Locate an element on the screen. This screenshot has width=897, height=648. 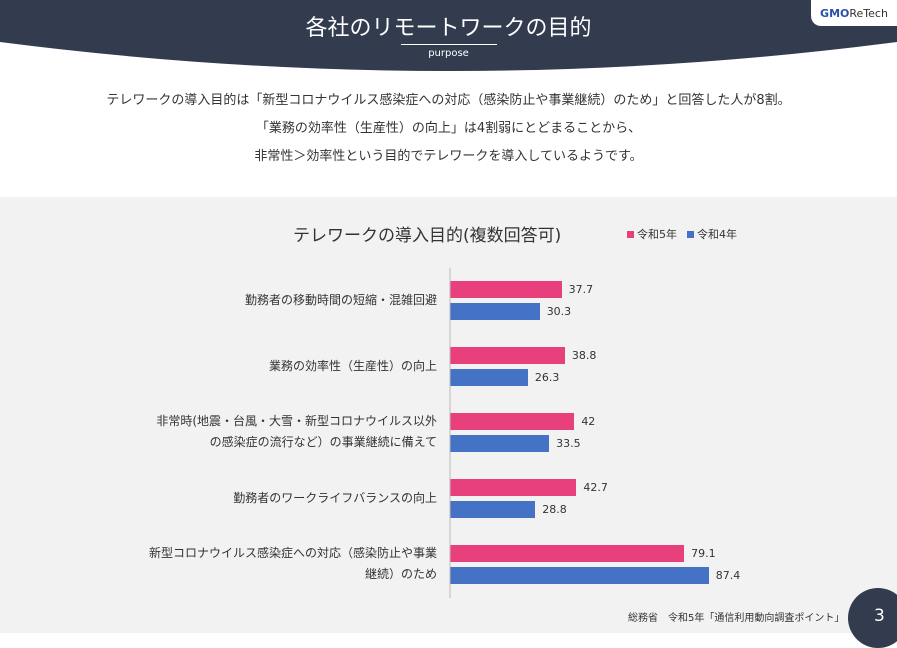
chart-title: テレワークの導入目的(複数回答可) is located at coordinates (427, 236).